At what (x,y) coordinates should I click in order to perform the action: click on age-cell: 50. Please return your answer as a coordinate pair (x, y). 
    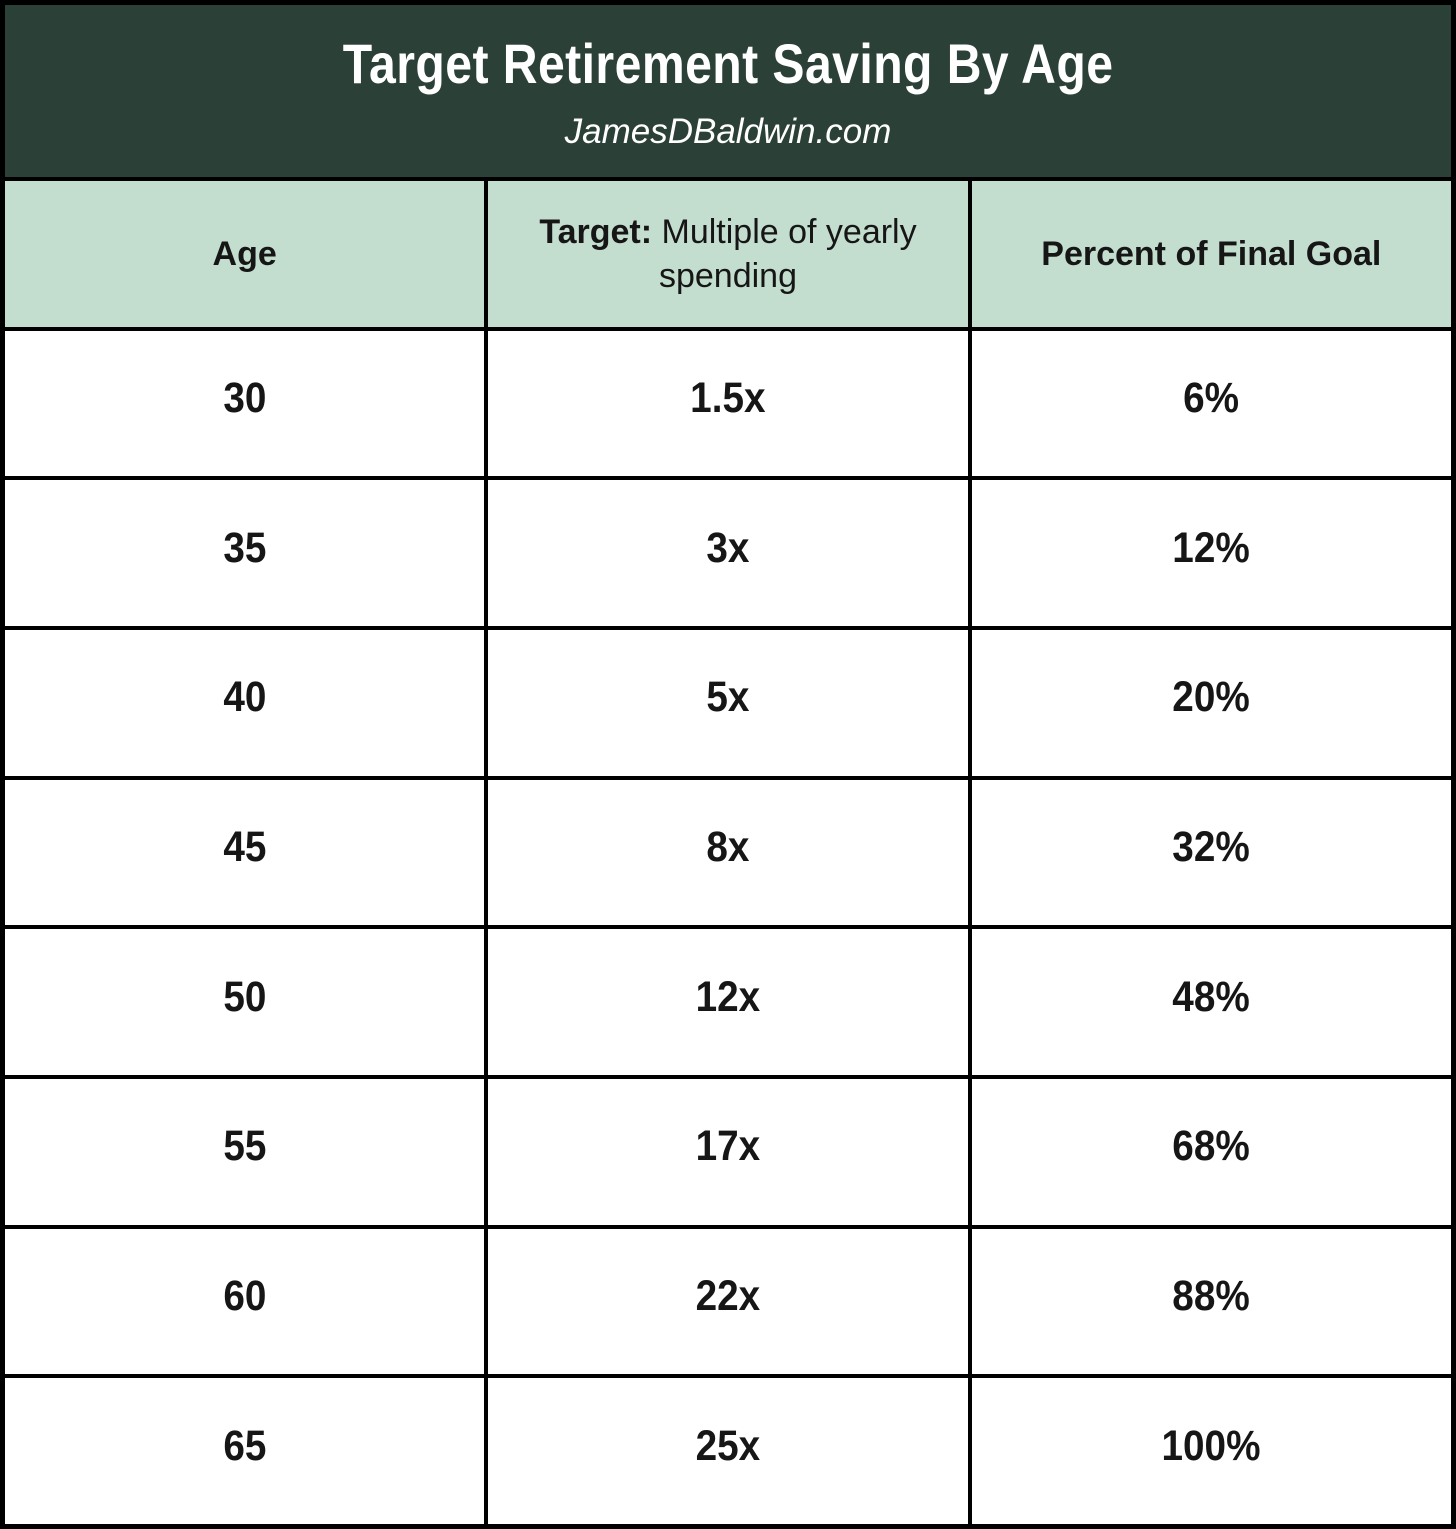
    Looking at the image, I should click on (245, 1002).